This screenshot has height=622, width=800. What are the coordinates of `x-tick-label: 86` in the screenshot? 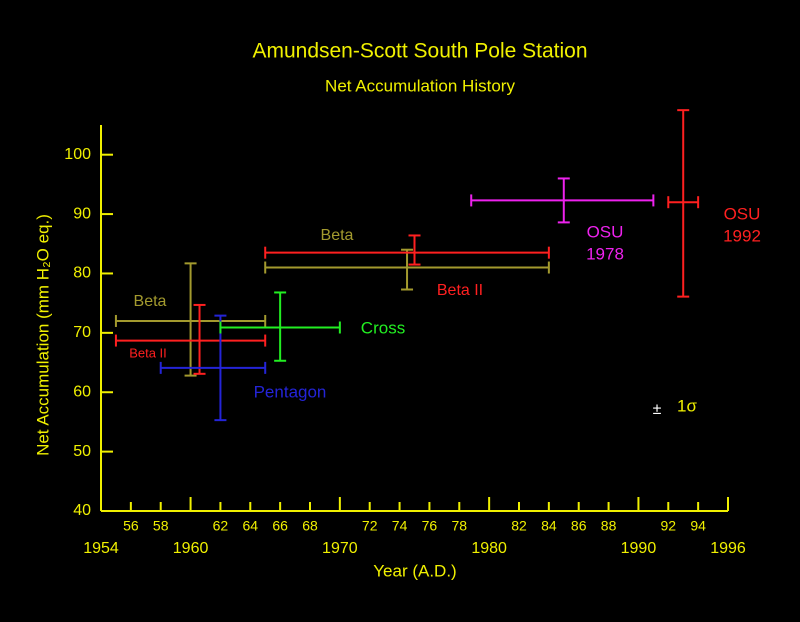 It's located at (579, 526).